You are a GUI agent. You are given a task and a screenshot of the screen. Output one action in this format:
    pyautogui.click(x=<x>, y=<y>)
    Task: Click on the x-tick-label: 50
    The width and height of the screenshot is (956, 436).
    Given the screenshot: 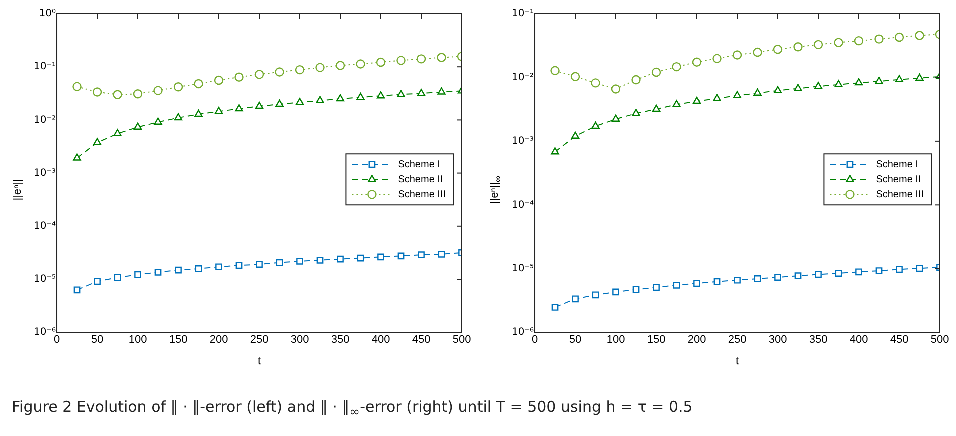 What is the action you would take?
    pyautogui.click(x=97, y=340)
    